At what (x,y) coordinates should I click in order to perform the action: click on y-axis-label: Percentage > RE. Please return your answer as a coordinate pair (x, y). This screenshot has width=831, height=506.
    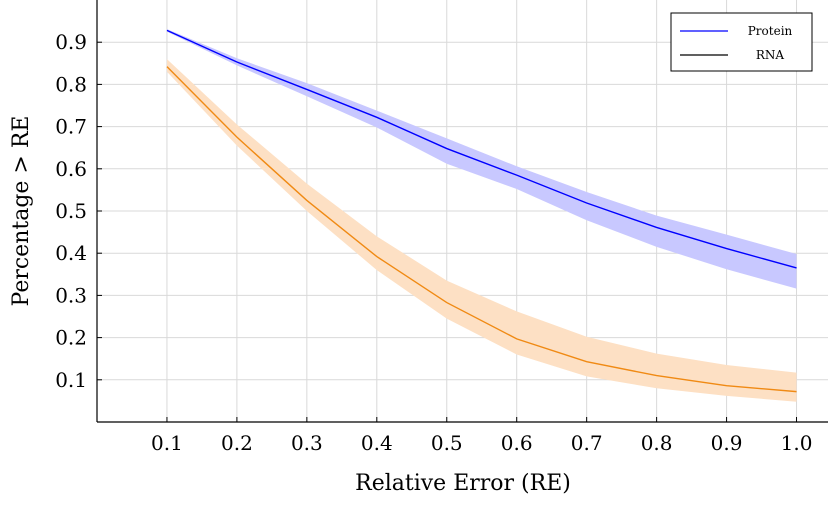
    Looking at the image, I should click on (21, 211).